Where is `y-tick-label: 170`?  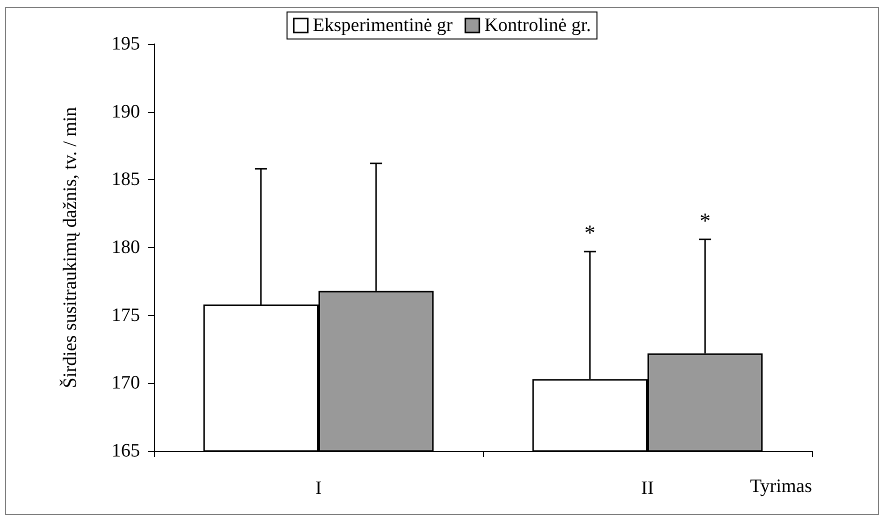 y-tick-label: 170 is located at coordinates (126, 383).